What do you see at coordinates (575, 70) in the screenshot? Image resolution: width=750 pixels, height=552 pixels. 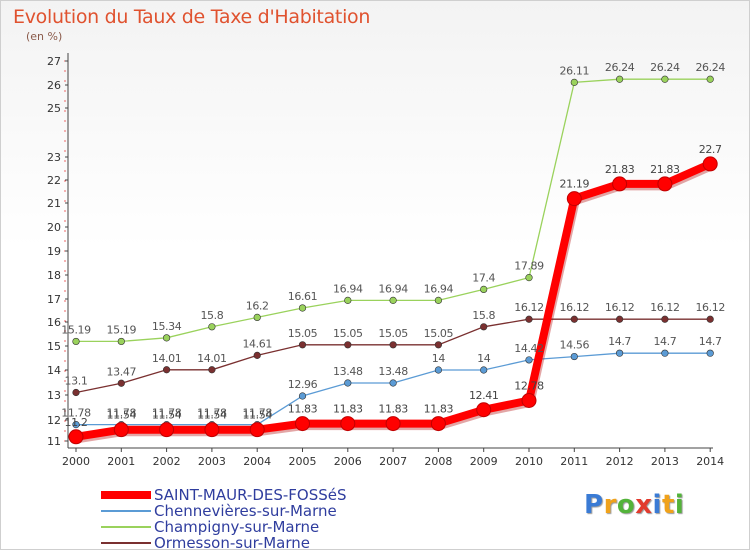 I see `data-label: 26.11` at bounding box center [575, 70].